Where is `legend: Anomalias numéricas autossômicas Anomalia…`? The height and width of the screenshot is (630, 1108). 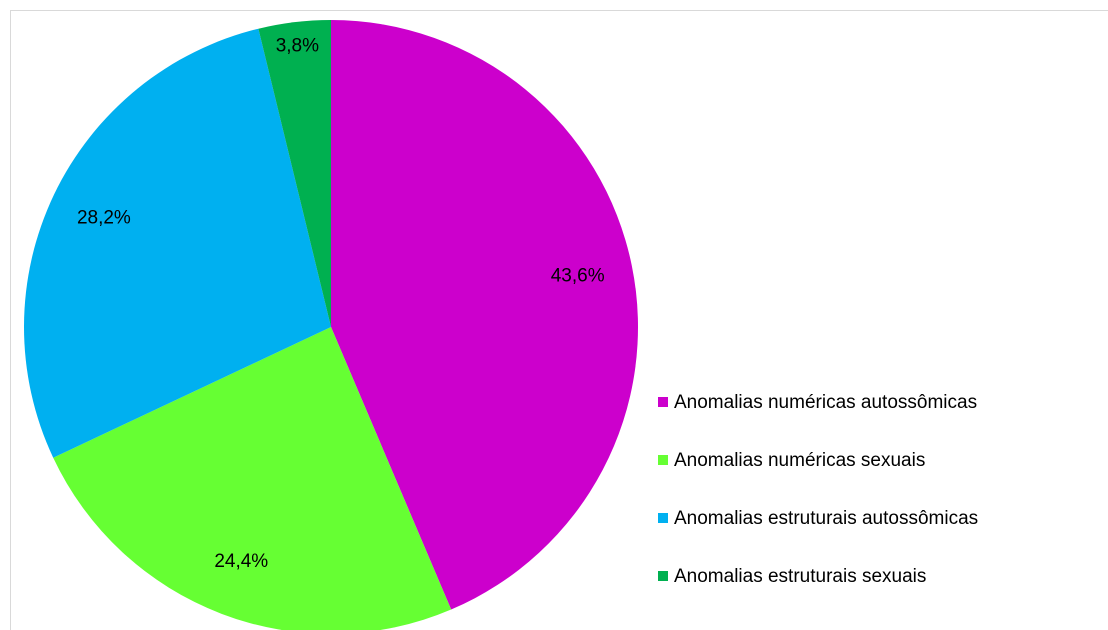
legend: Anomalias numéricas autossômicas Anomalia… is located at coordinates (878, 508).